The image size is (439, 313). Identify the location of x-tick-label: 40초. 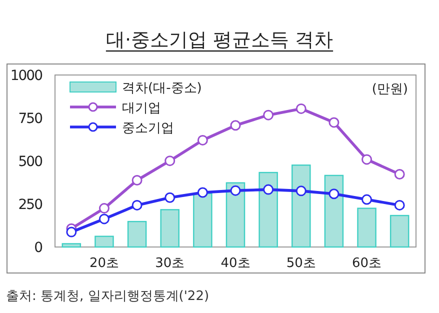
(235, 263).